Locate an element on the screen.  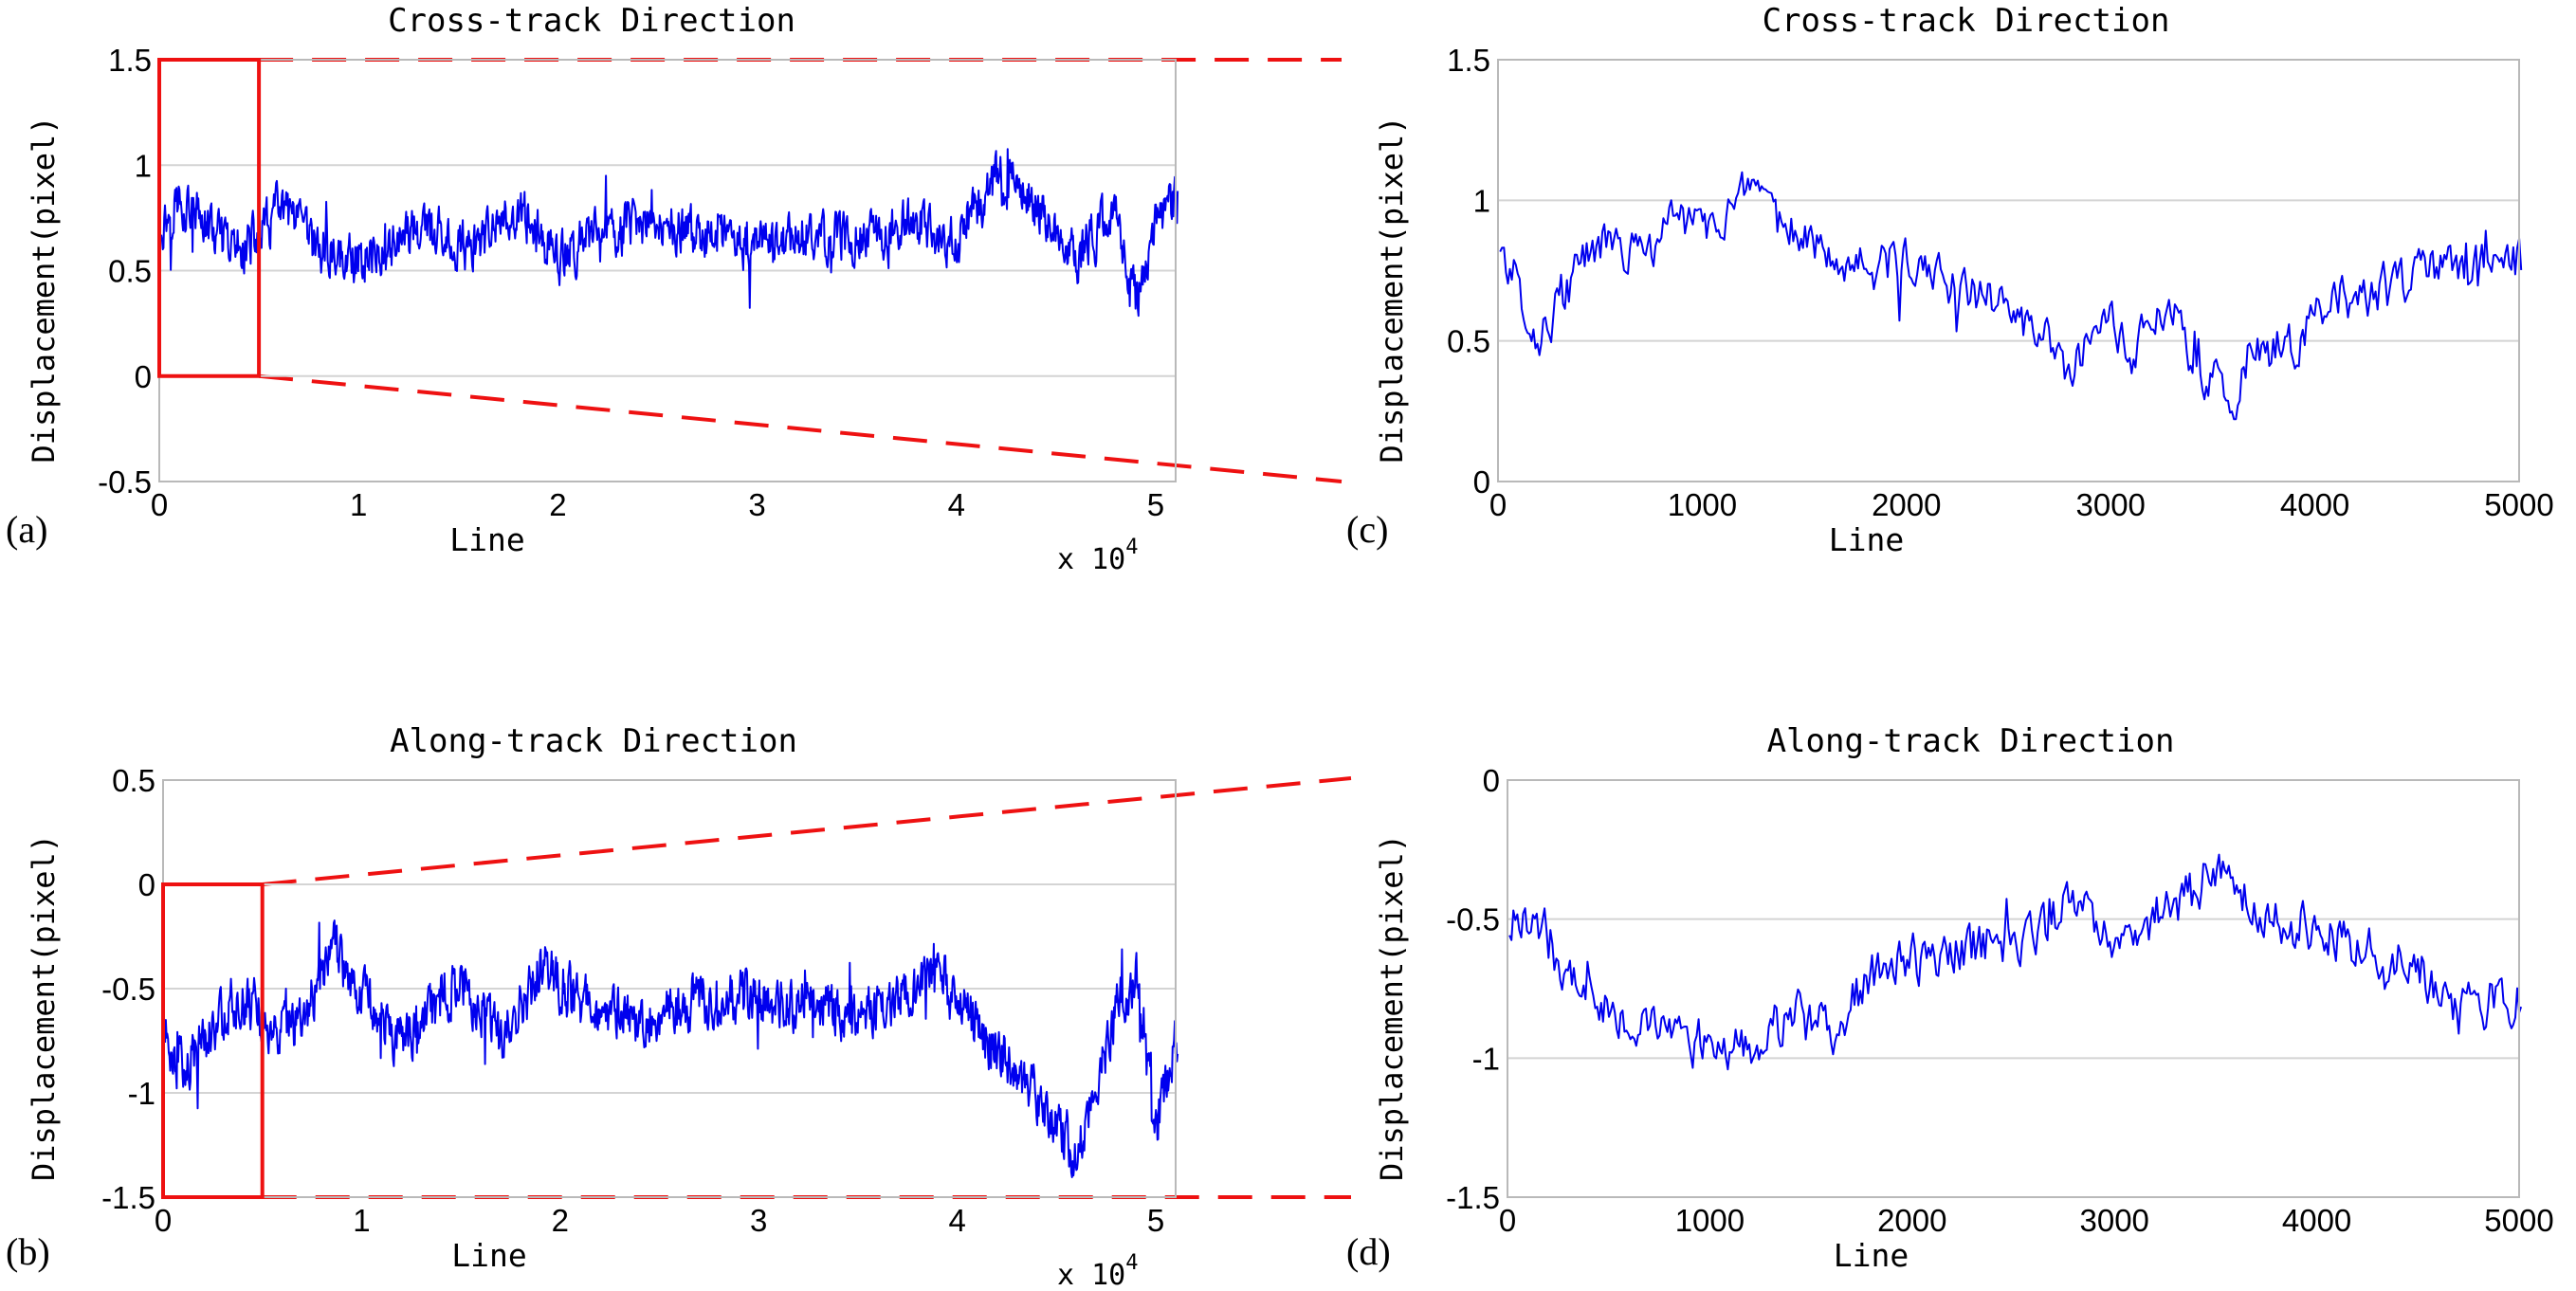
panel-label: (d) is located at coordinates (1368, 1251).